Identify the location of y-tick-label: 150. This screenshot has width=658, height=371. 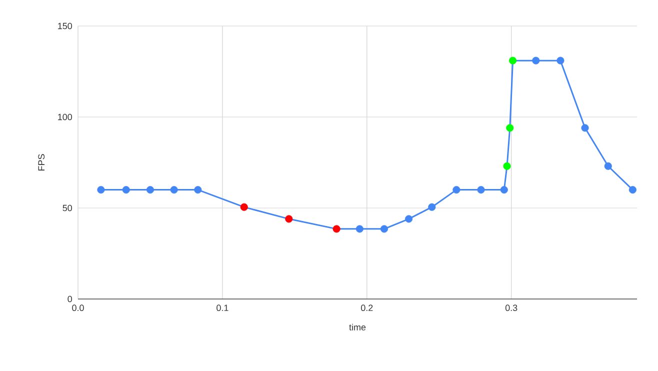
(65, 26).